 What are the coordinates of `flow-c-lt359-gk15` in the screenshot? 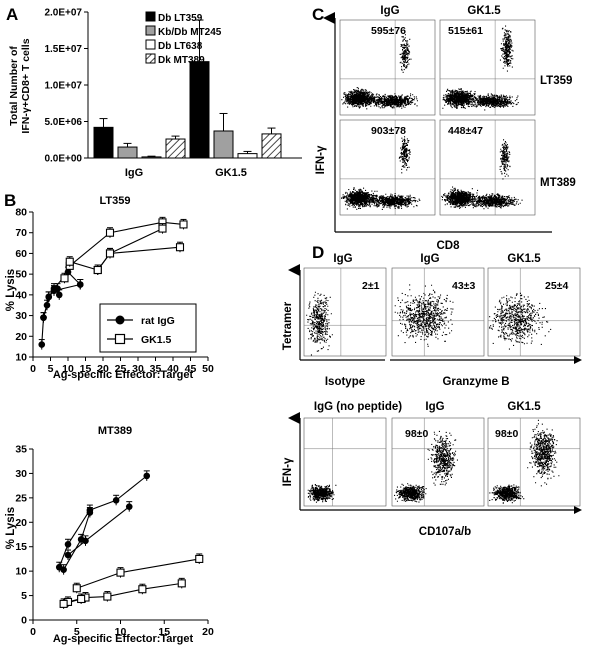 It's located at (487, 67).